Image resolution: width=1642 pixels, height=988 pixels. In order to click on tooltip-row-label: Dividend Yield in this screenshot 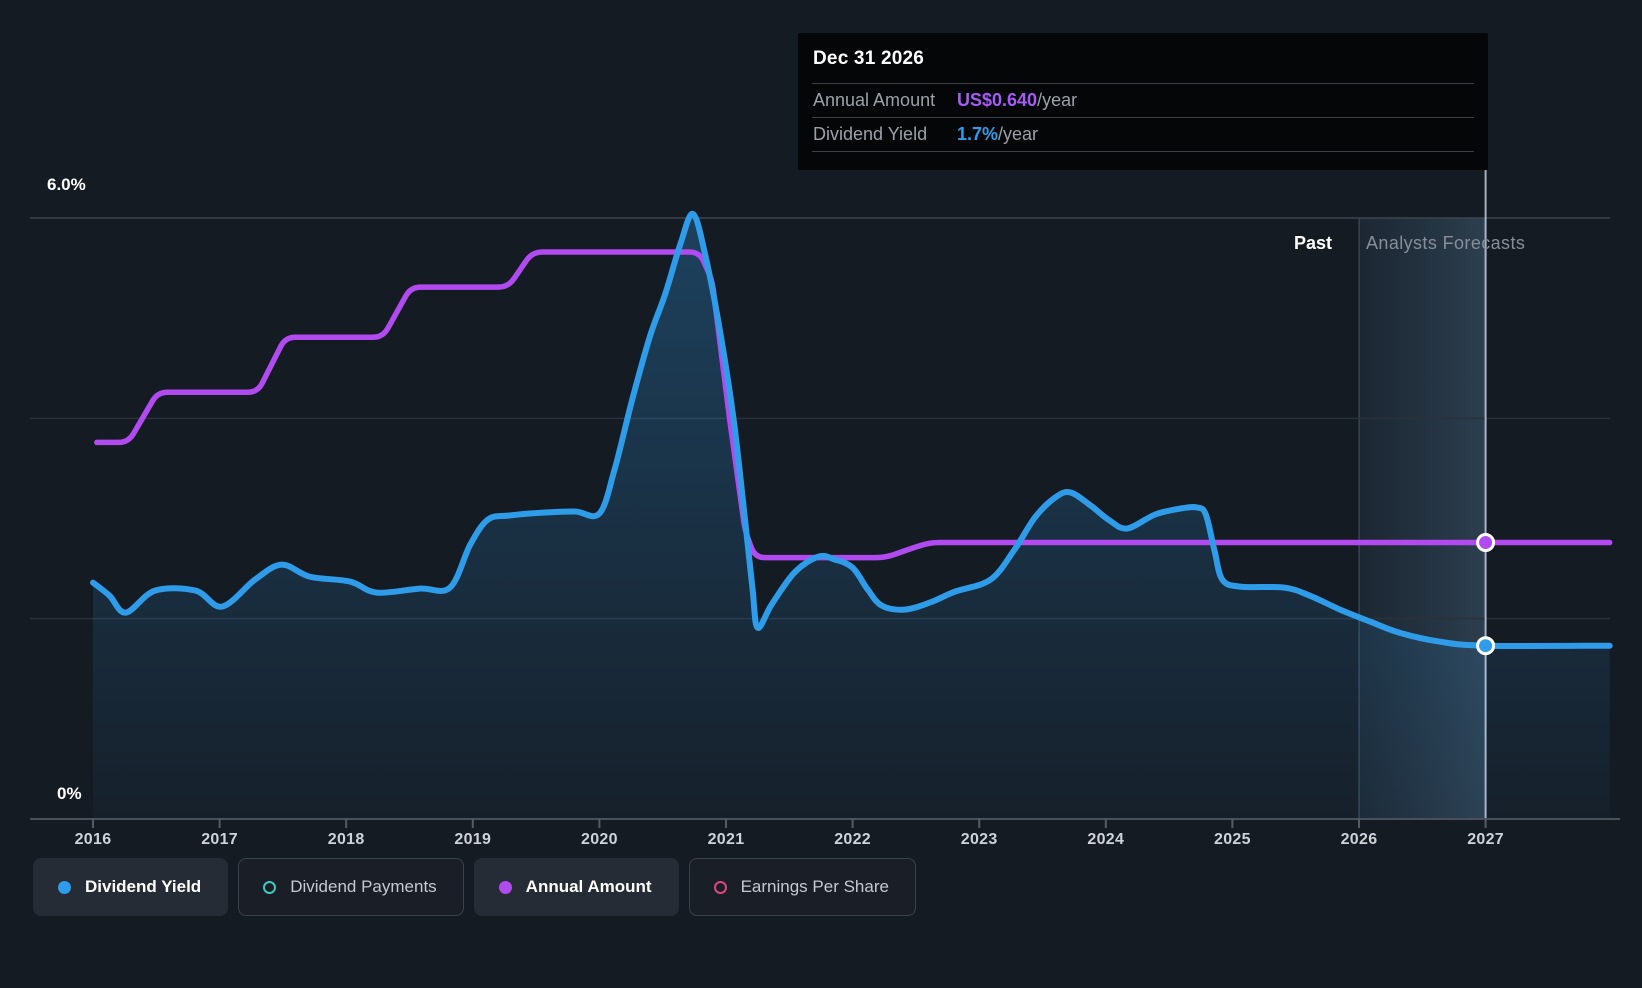, I will do `click(870, 134)`.